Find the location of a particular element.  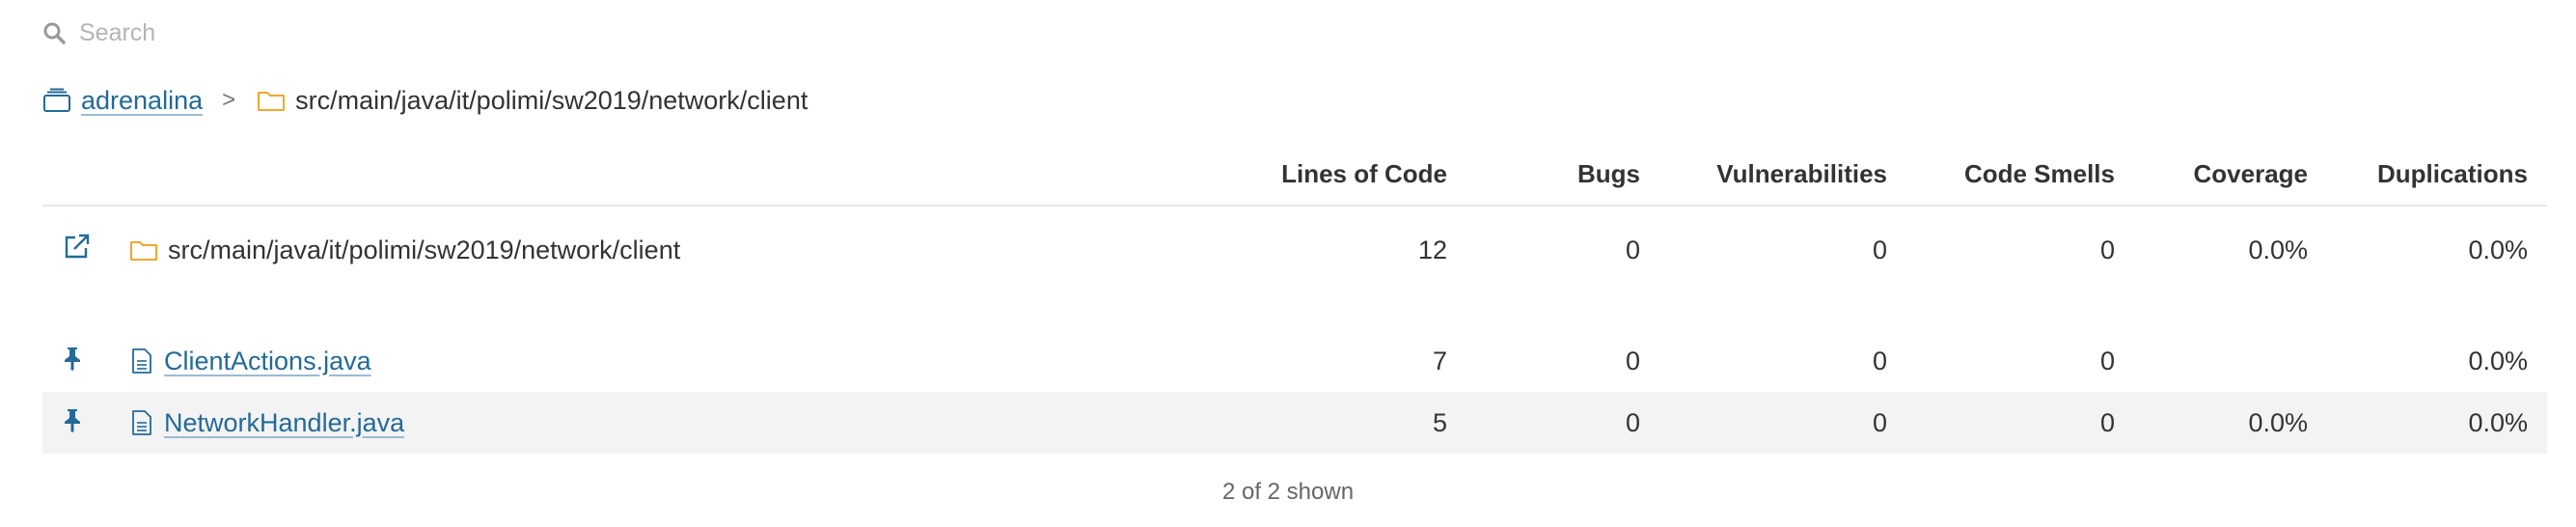

table-row: NetworkHandler.java 5 0 0 0 0.0% 0.0% is located at coordinates (1295, 423).